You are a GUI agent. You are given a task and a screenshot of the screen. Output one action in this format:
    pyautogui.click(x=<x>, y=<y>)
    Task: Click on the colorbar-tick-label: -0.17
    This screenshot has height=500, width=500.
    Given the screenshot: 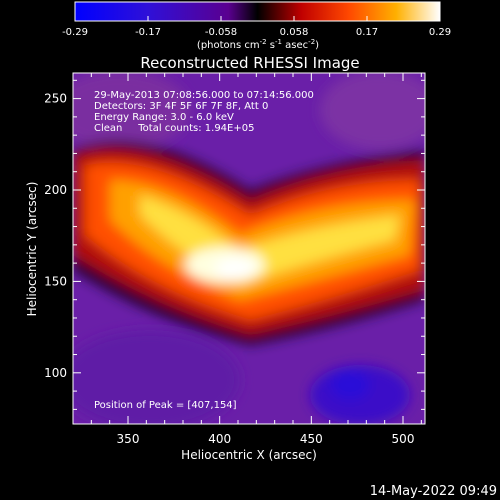 What is the action you would take?
    pyautogui.click(x=148, y=32)
    